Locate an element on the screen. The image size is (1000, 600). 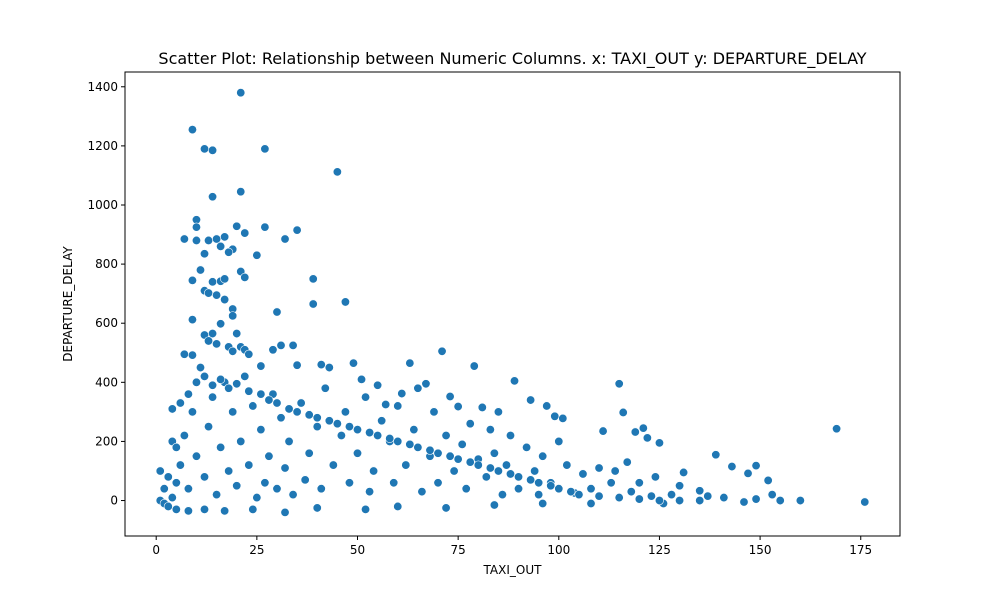
y-tick-label: 1000 is located at coordinates (102, 205).